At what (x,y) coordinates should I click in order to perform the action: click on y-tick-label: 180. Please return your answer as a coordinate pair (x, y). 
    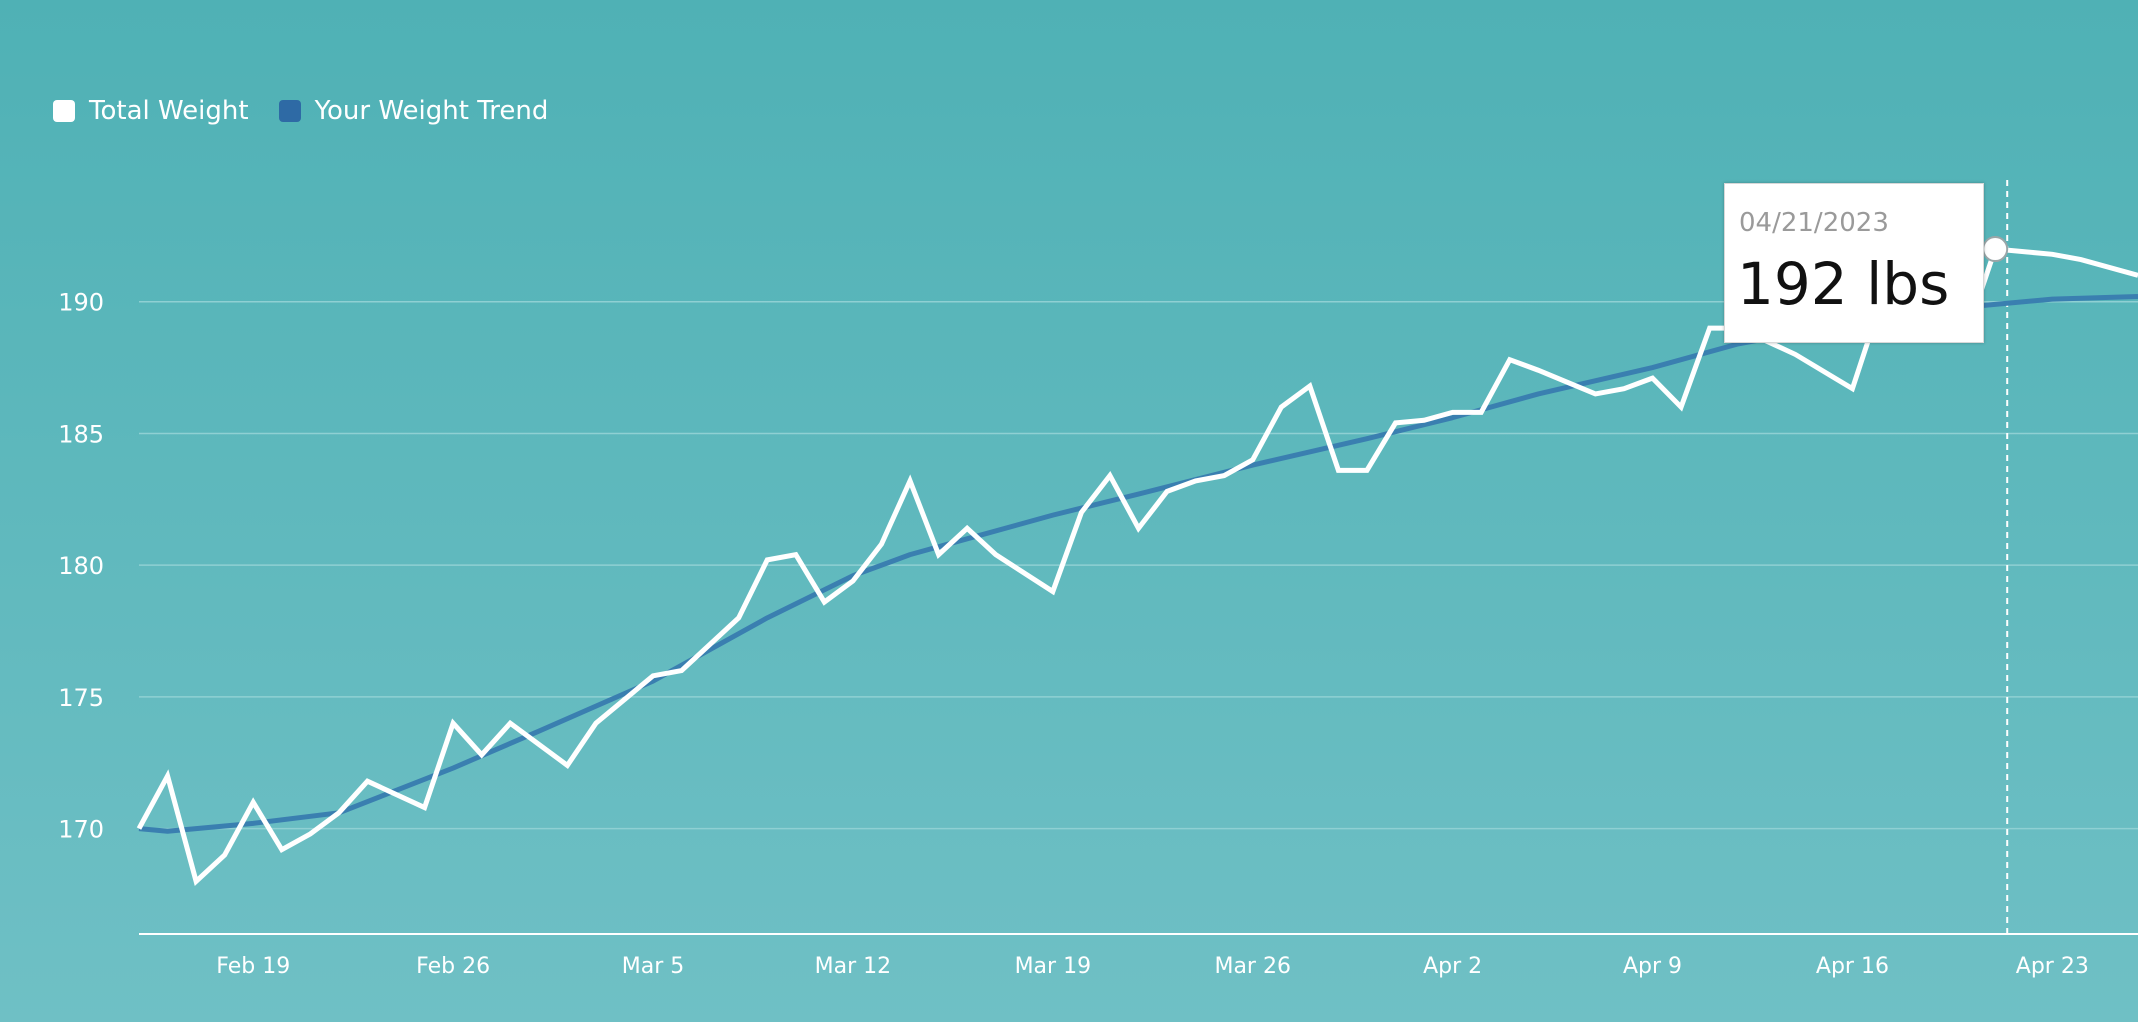
    Looking at the image, I should click on (81, 566).